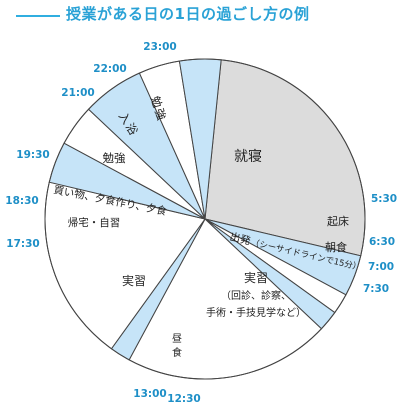 Image resolution: width=410 pixels, height=410 pixels. What do you see at coordinates (256, 312) in the screenshot?
I see `label-practice-am-note2: 手術・手技見学など）` at bounding box center [256, 312].